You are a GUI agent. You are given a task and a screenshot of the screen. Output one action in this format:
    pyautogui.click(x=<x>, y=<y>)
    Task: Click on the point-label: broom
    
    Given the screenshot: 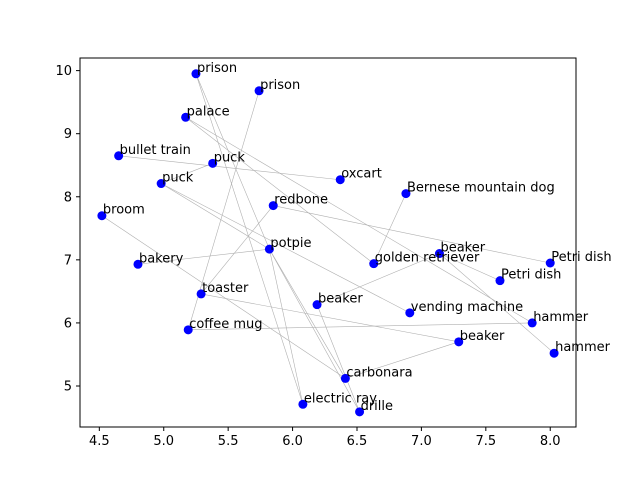 What is the action you would take?
    pyautogui.click(x=124, y=210)
    